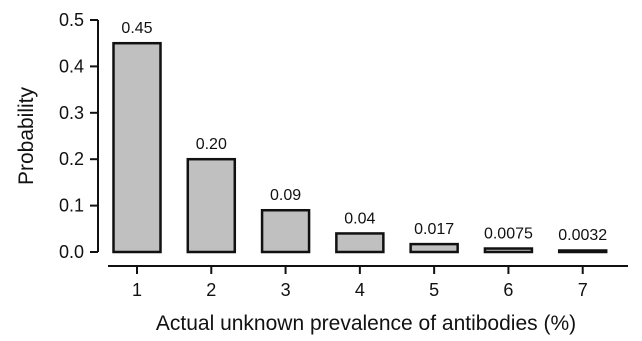  Describe the element at coordinates (360, 290) in the screenshot. I see `x-tick-label: 4` at that location.